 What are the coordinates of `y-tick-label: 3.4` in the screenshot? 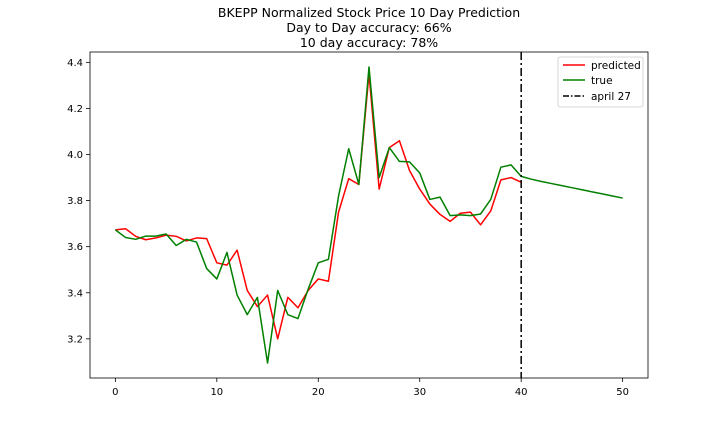 It's located at (75, 293).